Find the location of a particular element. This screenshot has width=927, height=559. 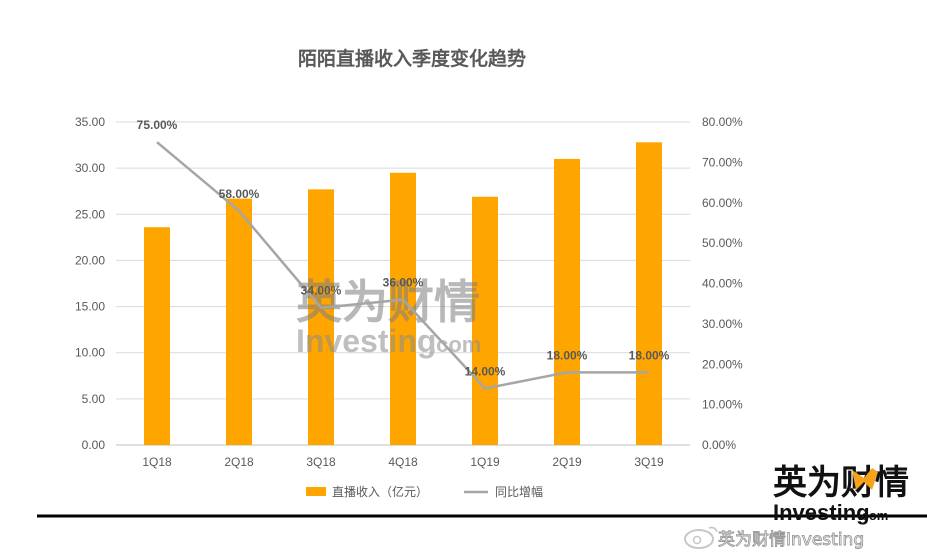

investing-logo: 英为财情 Investing .com is located at coordinates (841, 494).